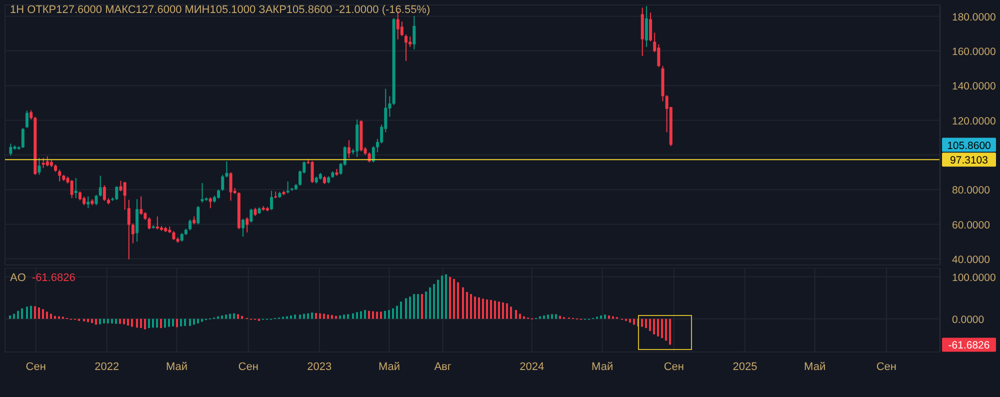 Image resolution: width=1000 pixels, height=397 pixels. Describe the element at coordinates (974, 52) in the screenshot. I see `y-tick-label: 160.0000` at that location.